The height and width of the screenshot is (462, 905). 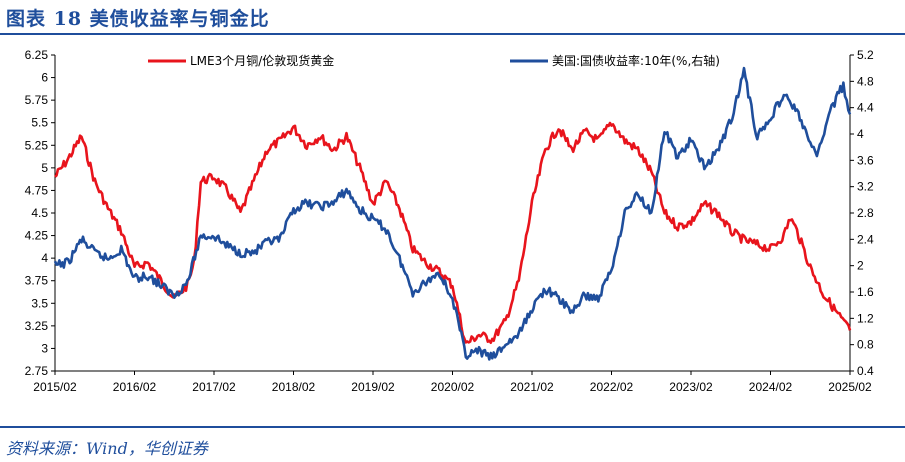 I want to click on legend-label-copper-gold: LME3个月铜/伦敦现货黄金, so click(x=262, y=60).